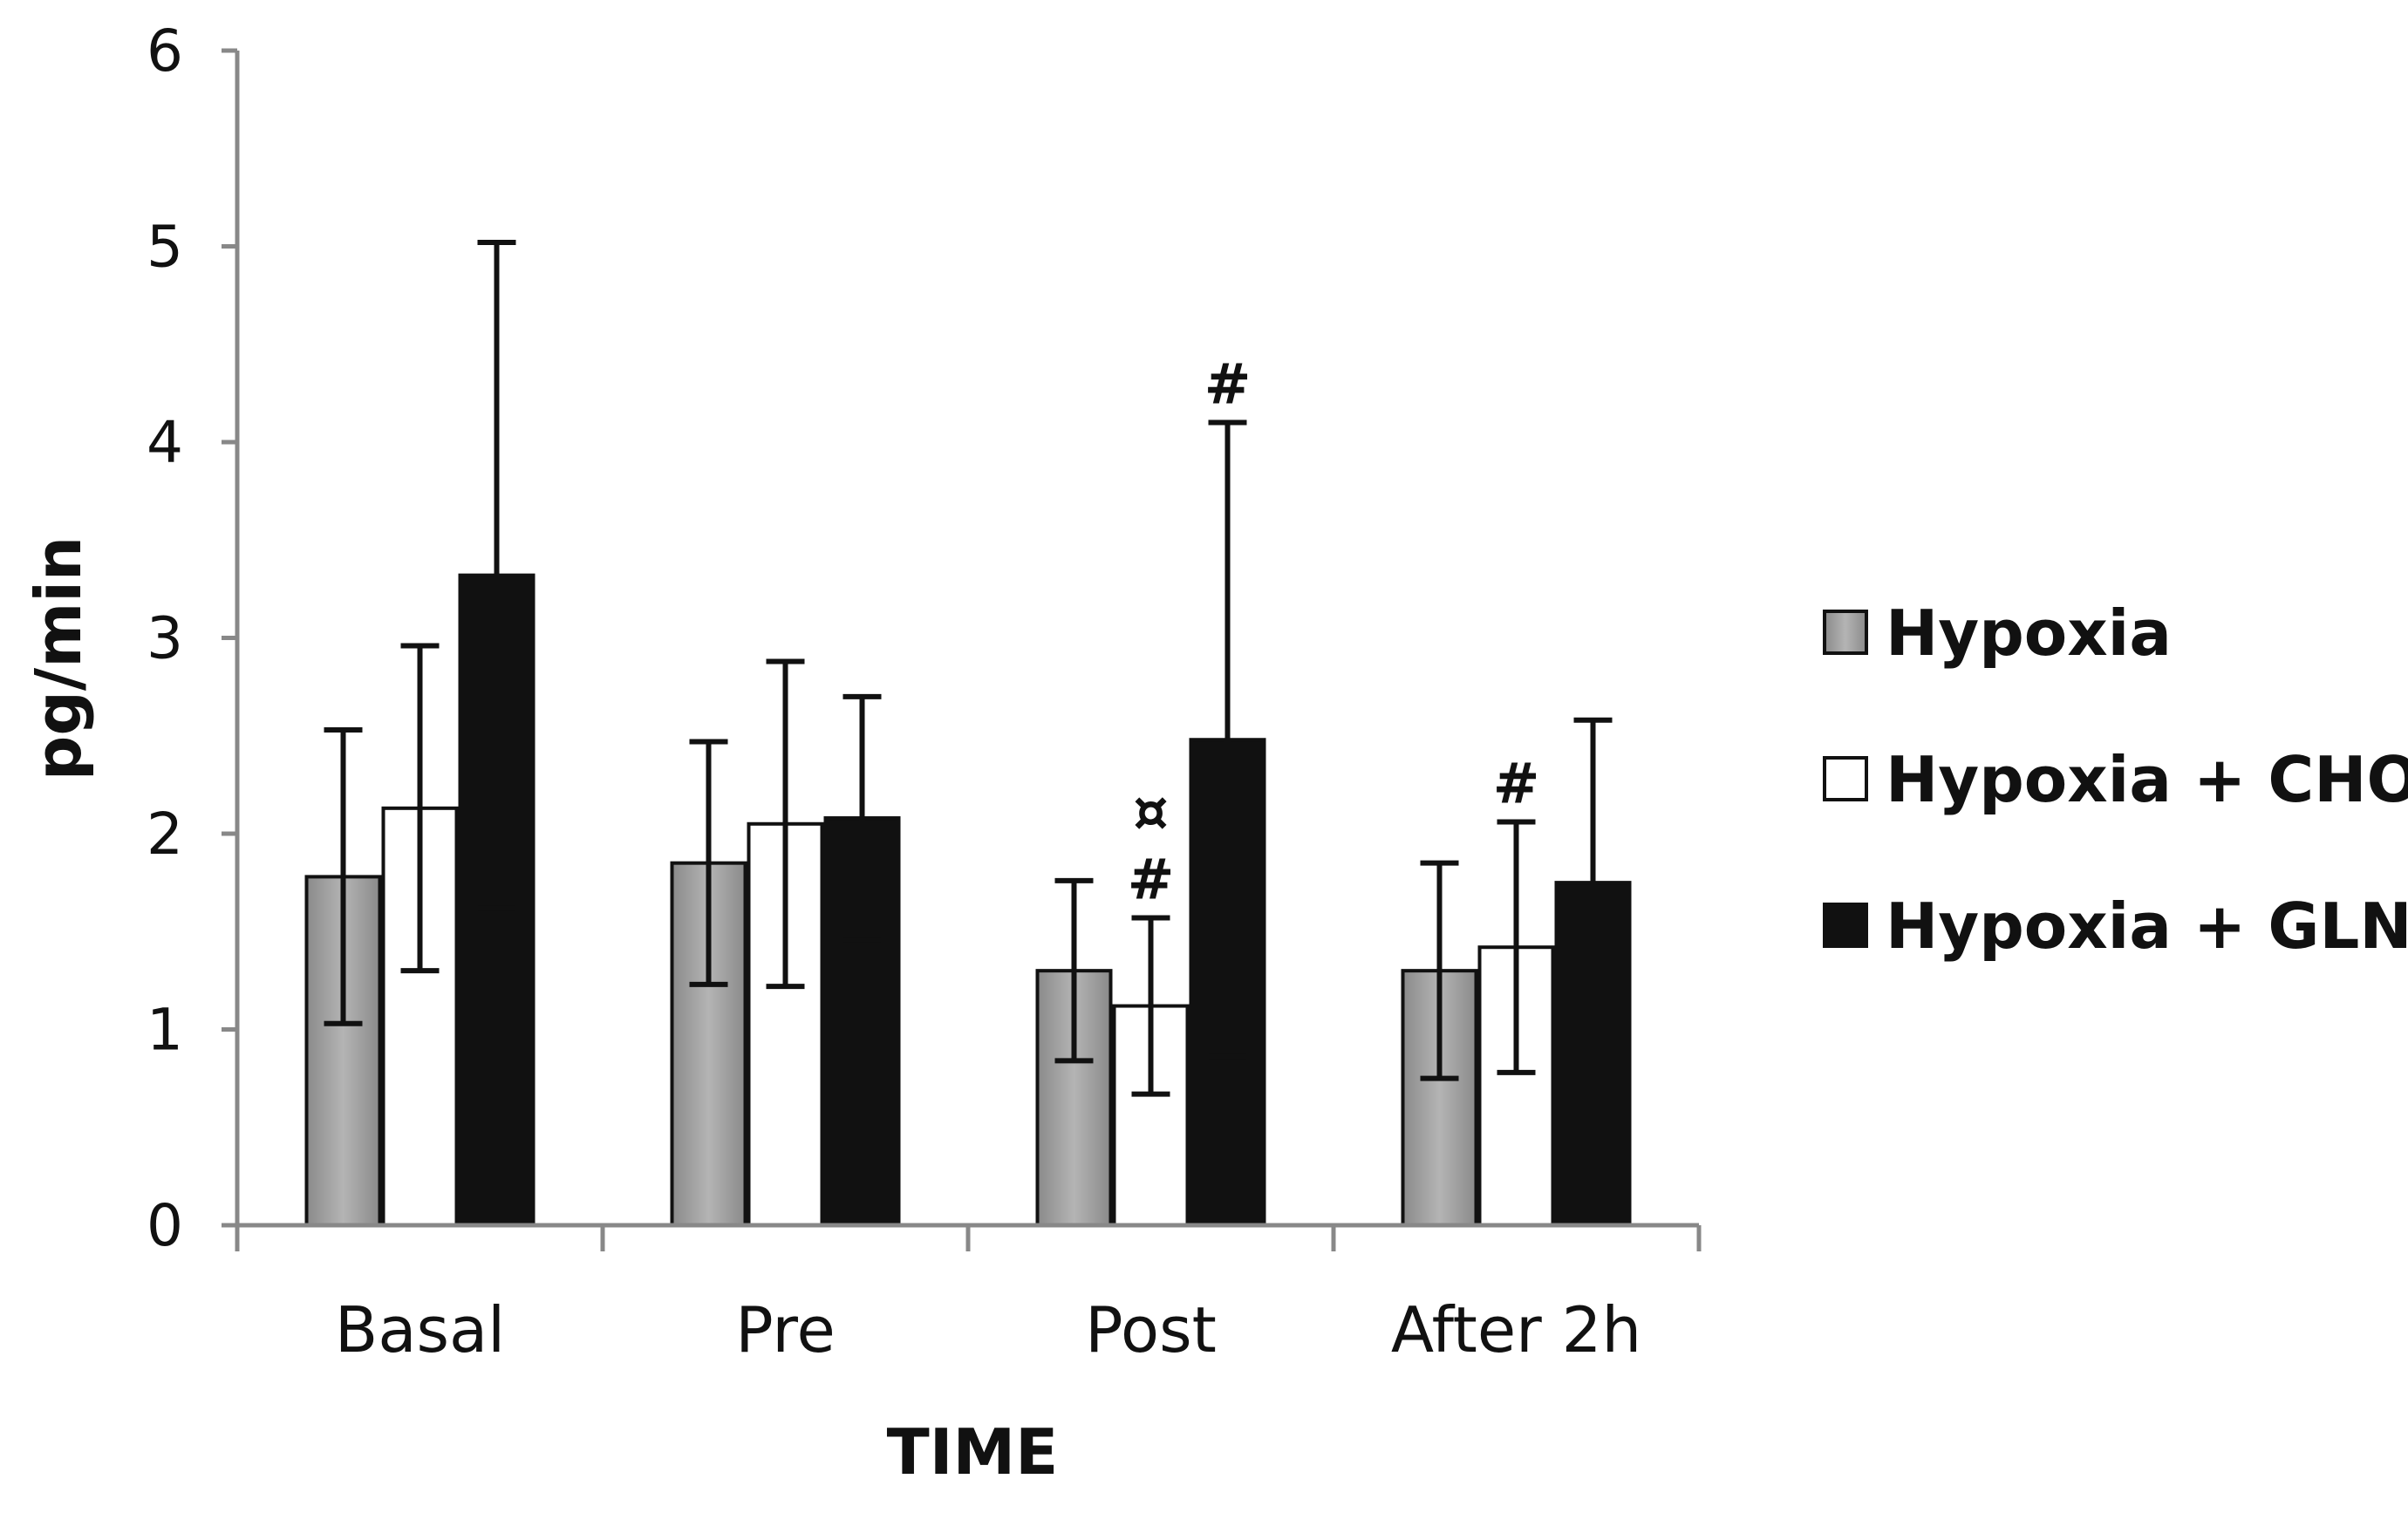 This screenshot has height=1513, width=2408. What do you see at coordinates (2147, 926) in the screenshot?
I see `legend-label: Hypoxia + GLN` at bounding box center [2147, 926].